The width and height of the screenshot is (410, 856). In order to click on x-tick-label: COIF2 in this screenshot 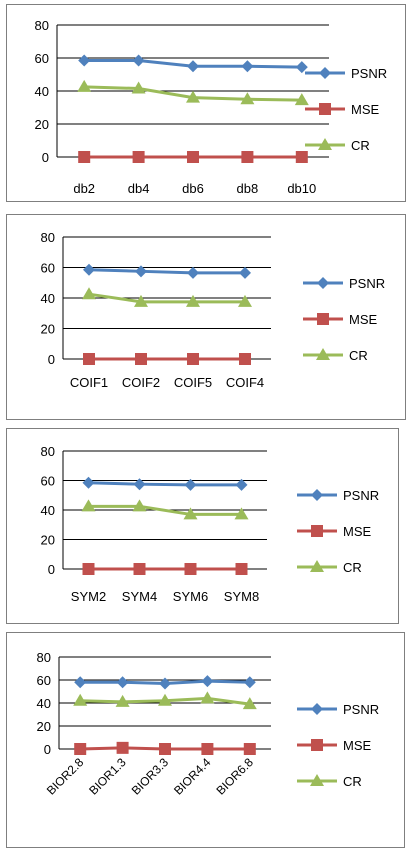, I will do `click(141, 382)`.